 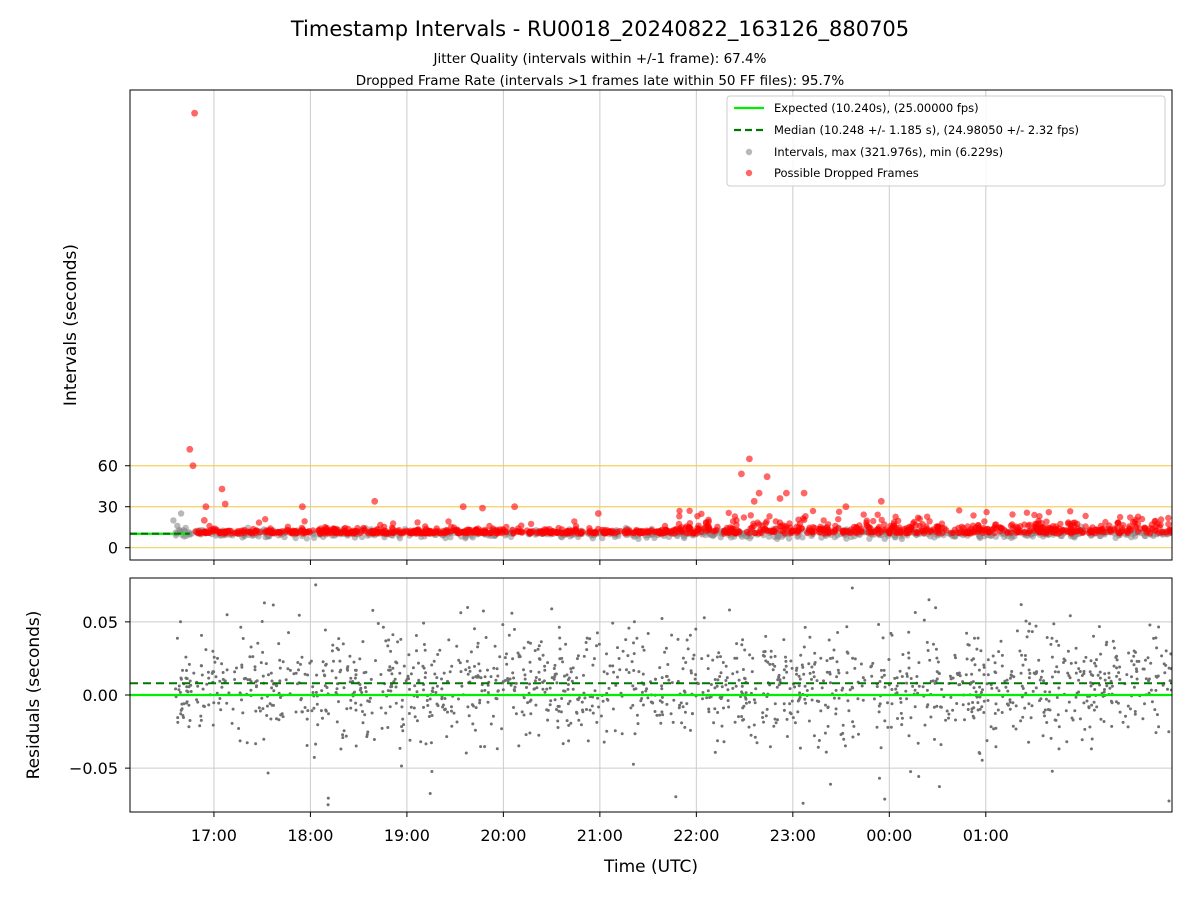 I want to click on x-tick-label: 21:00, so click(x=600, y=835).